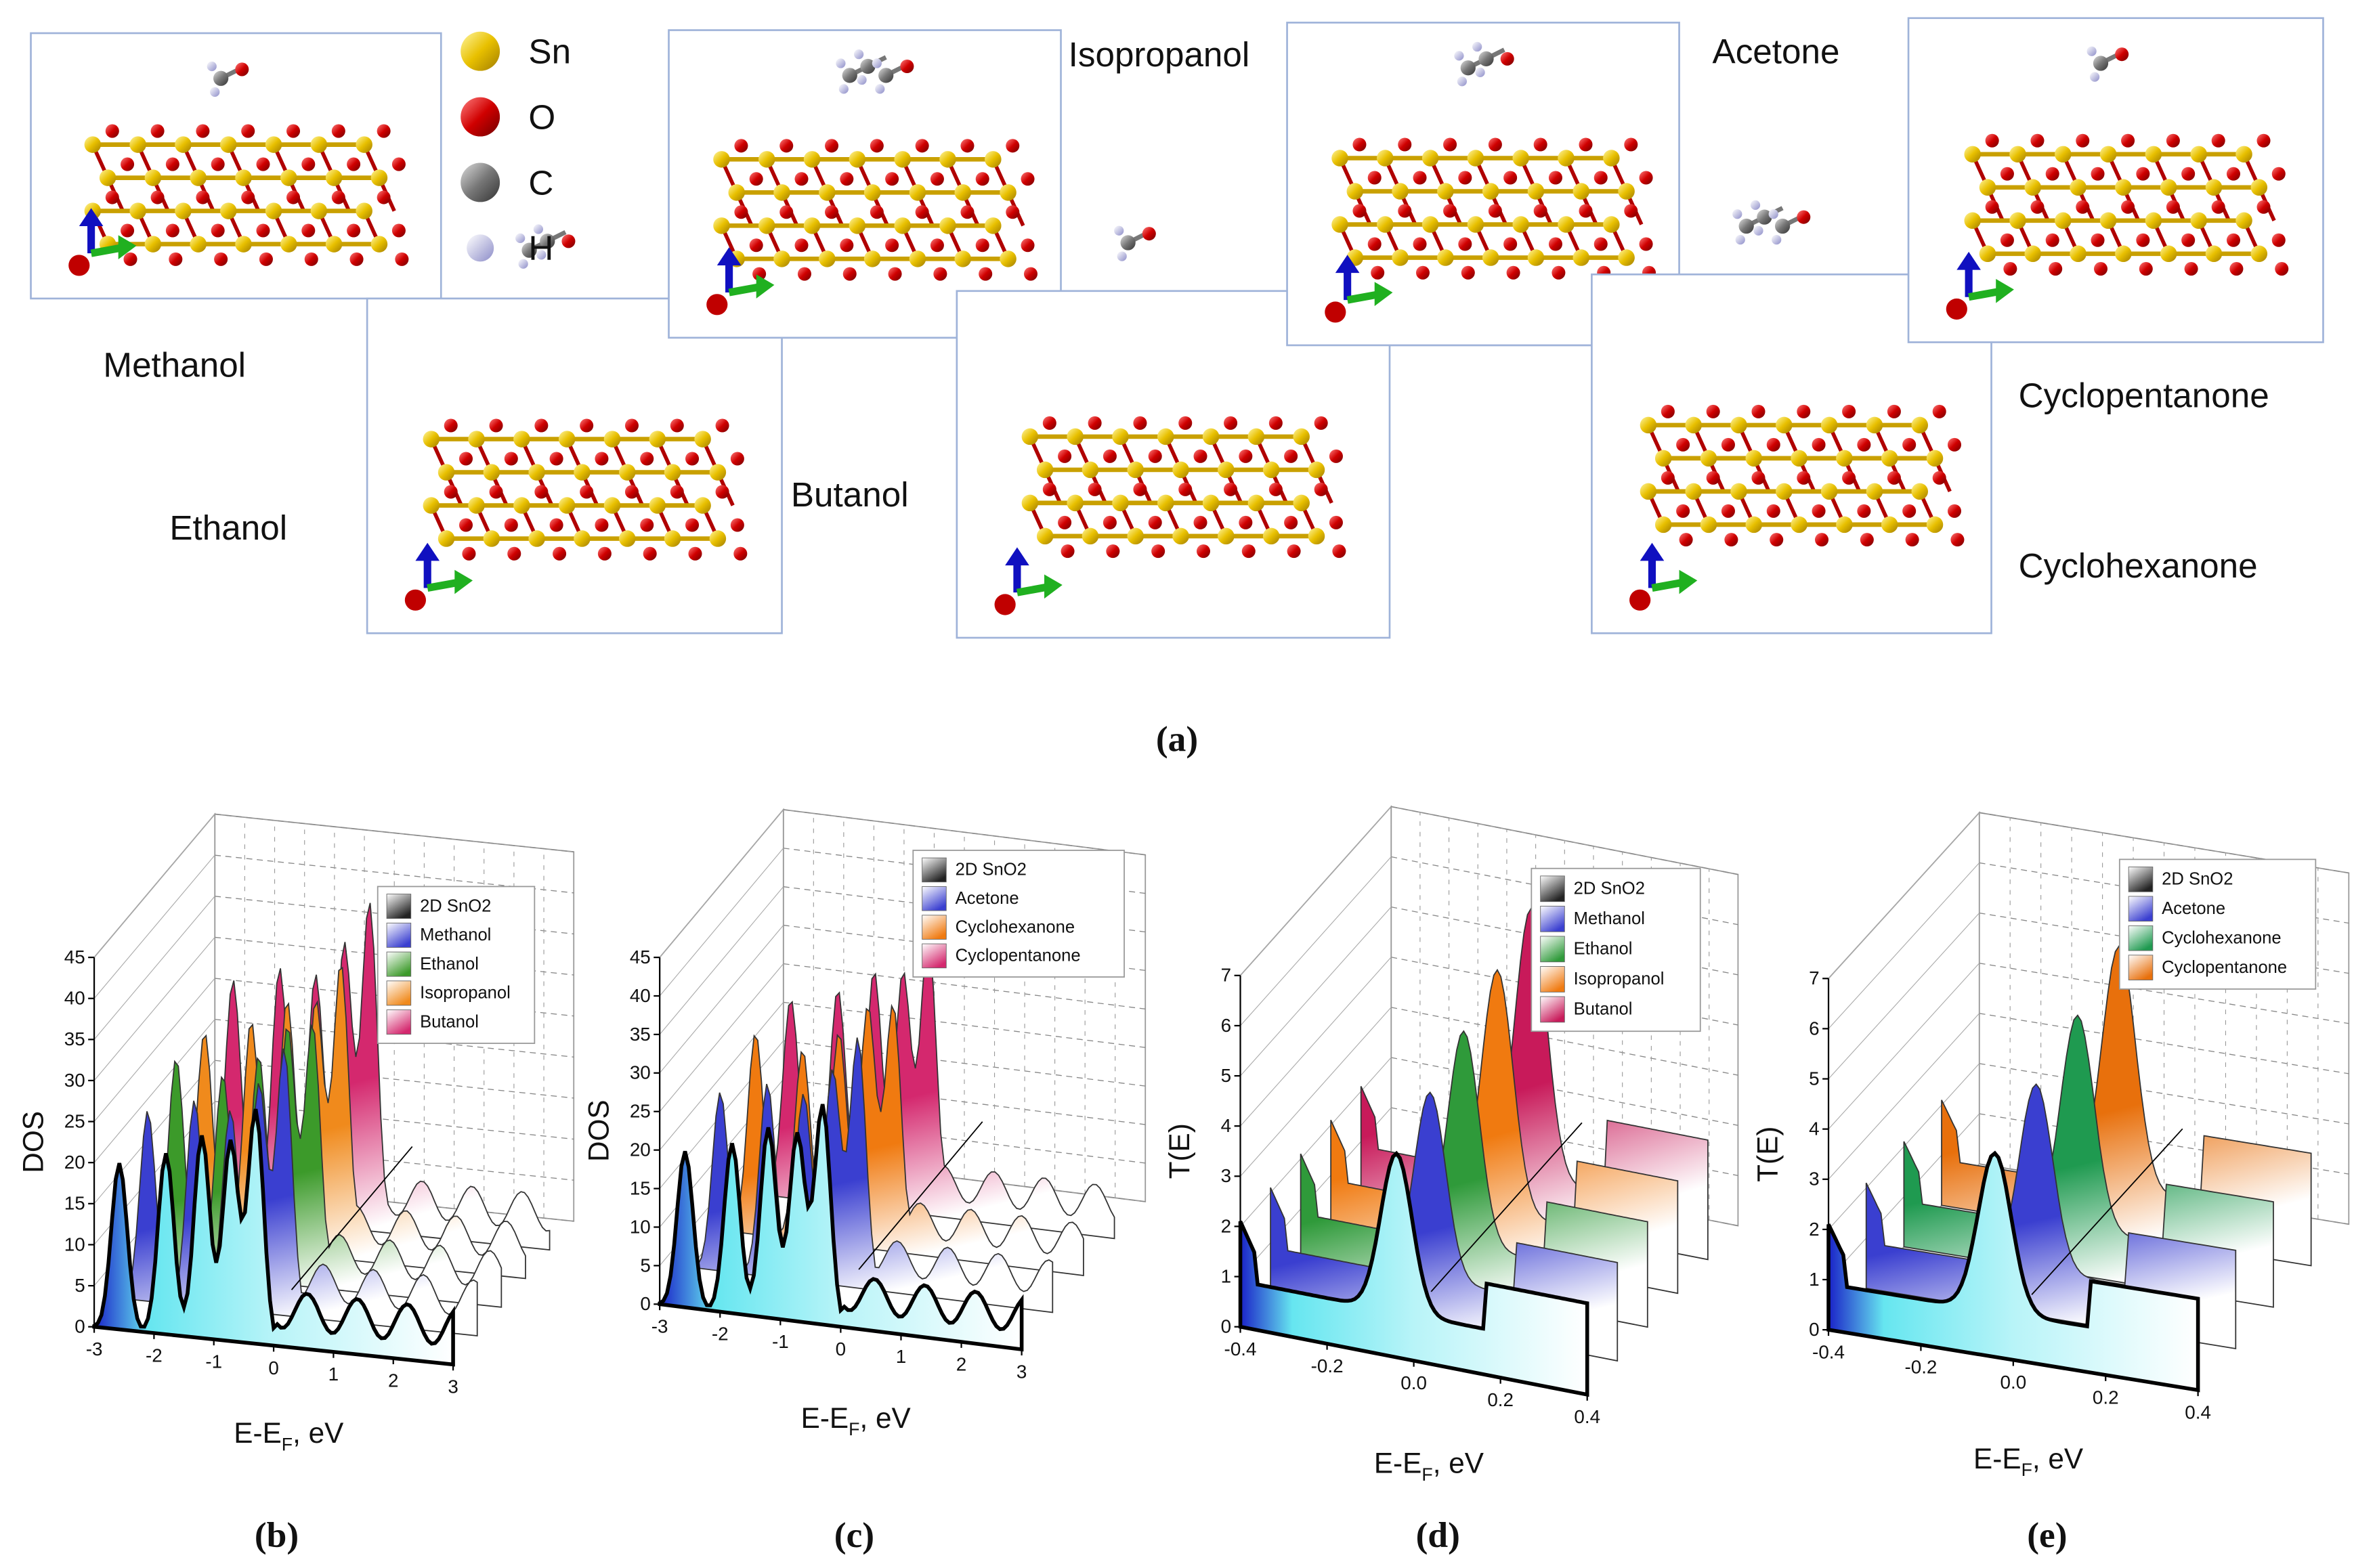  What do you see at coordinates (1814, 977) in the screenshot?
I see `y-tick-label: 7` at bounding box center [1814, 977].